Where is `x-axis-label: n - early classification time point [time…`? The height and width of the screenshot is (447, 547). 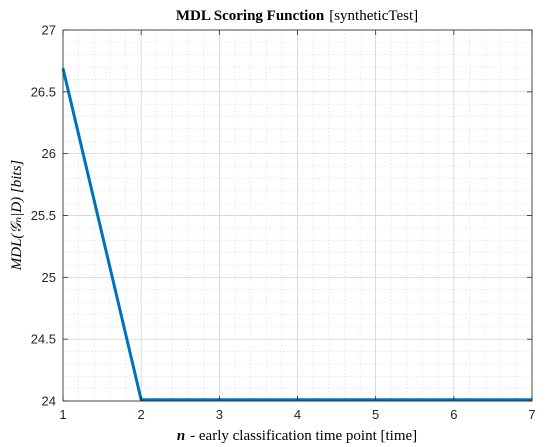 x-axis-label: n - early classification time point [time… is located at coordinates (297, 436).